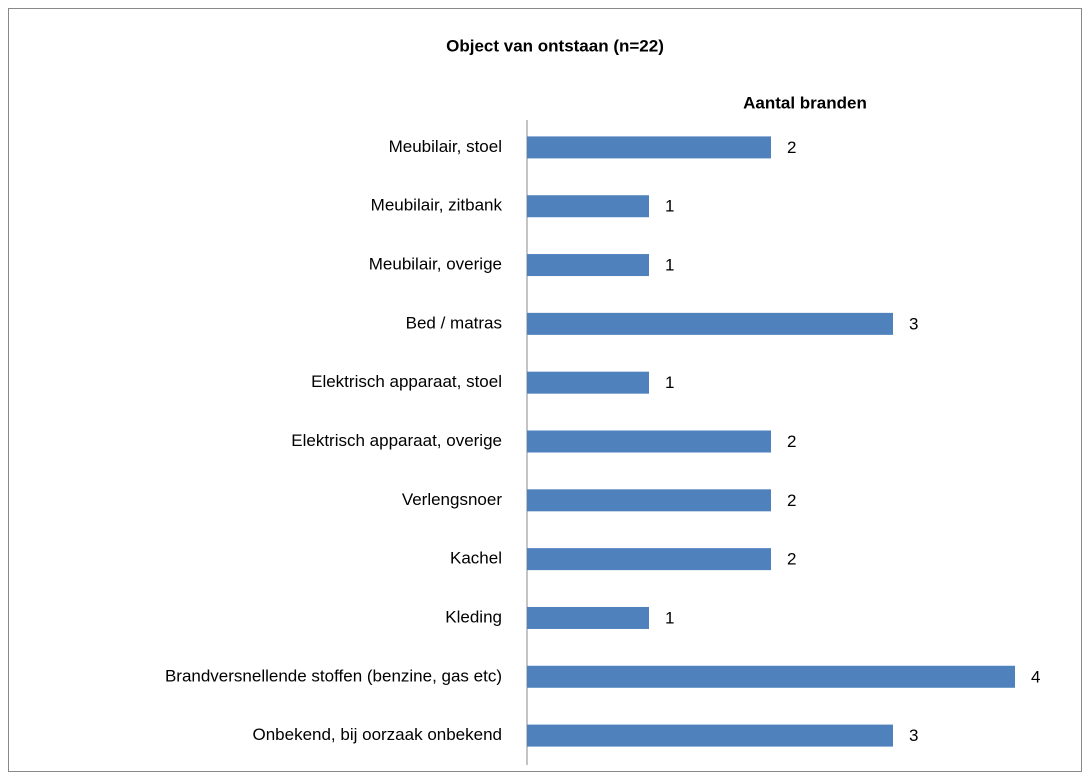  What do you see at coordinates (445, 146) in the screenshot?
I see `y-tick-label: Meubilair, stoel` at bounding box center [445, 146].